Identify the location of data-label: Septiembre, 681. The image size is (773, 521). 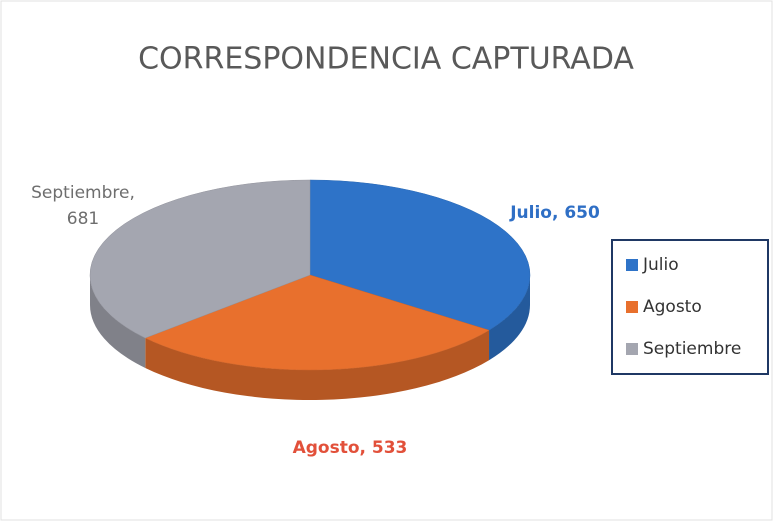
(83, 206).